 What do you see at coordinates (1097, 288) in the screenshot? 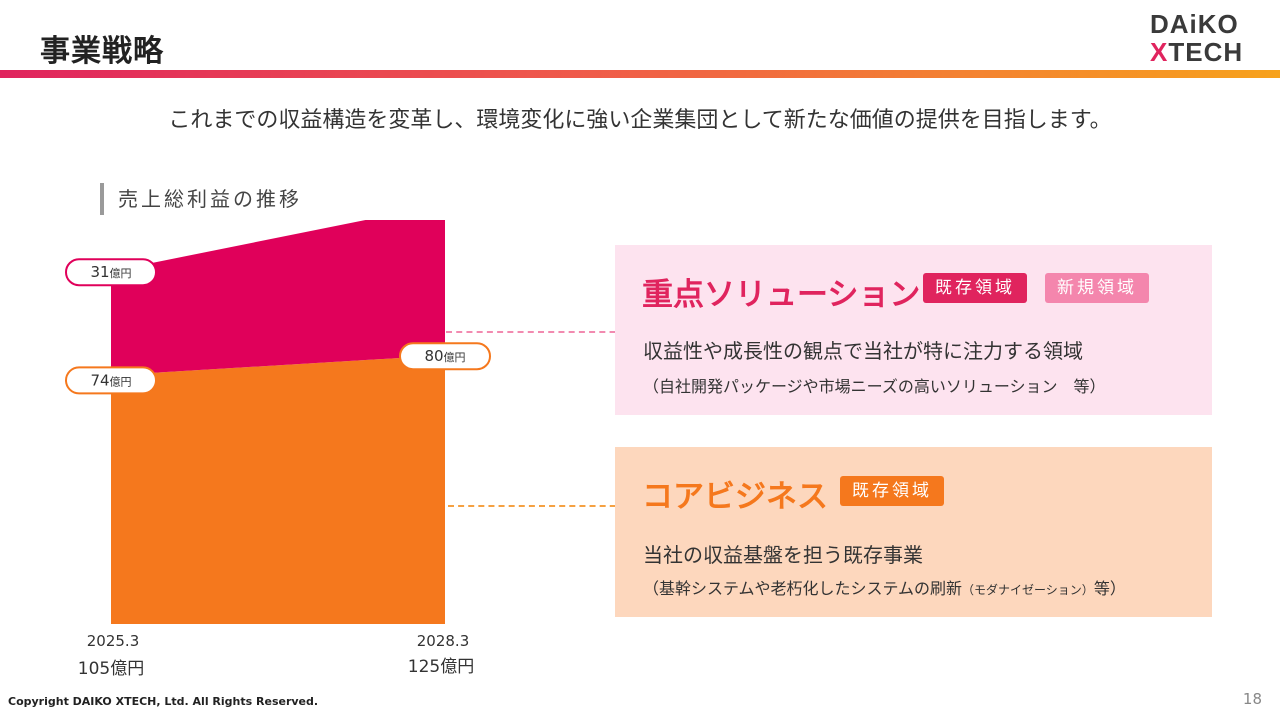
I see `tag-new-area: 新規領域` at bounding box center [1097, 288].